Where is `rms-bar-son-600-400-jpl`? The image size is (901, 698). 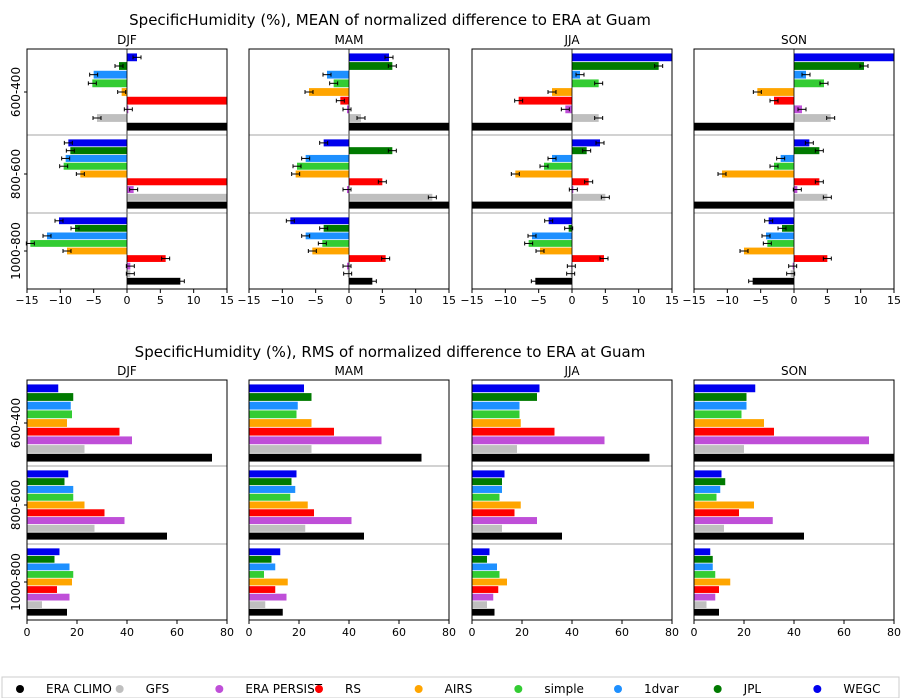 rms-bar-son-600-400-jpl is located at coordinates (720, 397).